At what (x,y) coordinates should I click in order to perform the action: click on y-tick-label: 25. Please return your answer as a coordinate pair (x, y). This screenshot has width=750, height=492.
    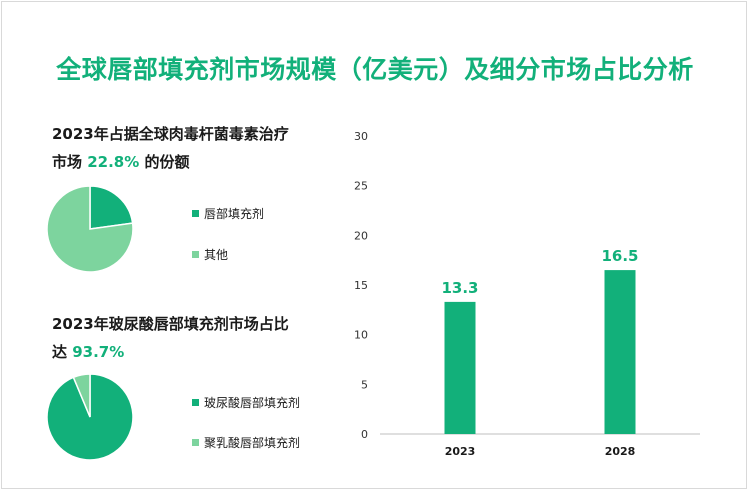
    Looking at the image, I should click on (361, 186).